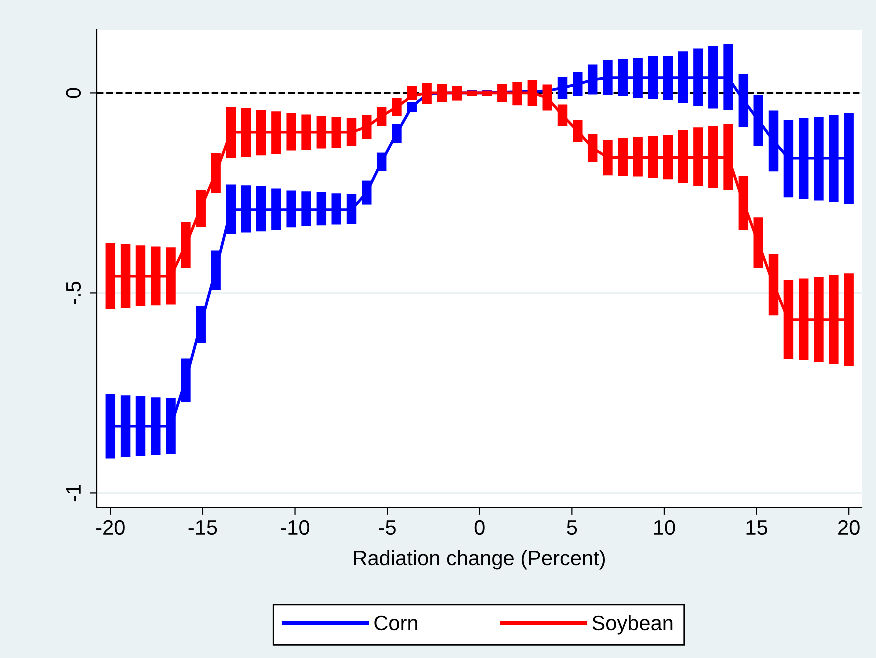 This screenshot has width=876, height=658. I want to click on x-tick-label: 20, so click(849, 528).